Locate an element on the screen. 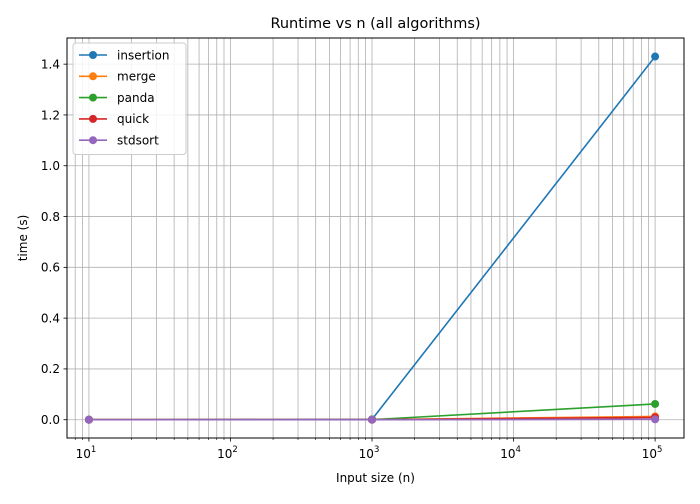  legend-label: panda is located at coordinates (136, 98).